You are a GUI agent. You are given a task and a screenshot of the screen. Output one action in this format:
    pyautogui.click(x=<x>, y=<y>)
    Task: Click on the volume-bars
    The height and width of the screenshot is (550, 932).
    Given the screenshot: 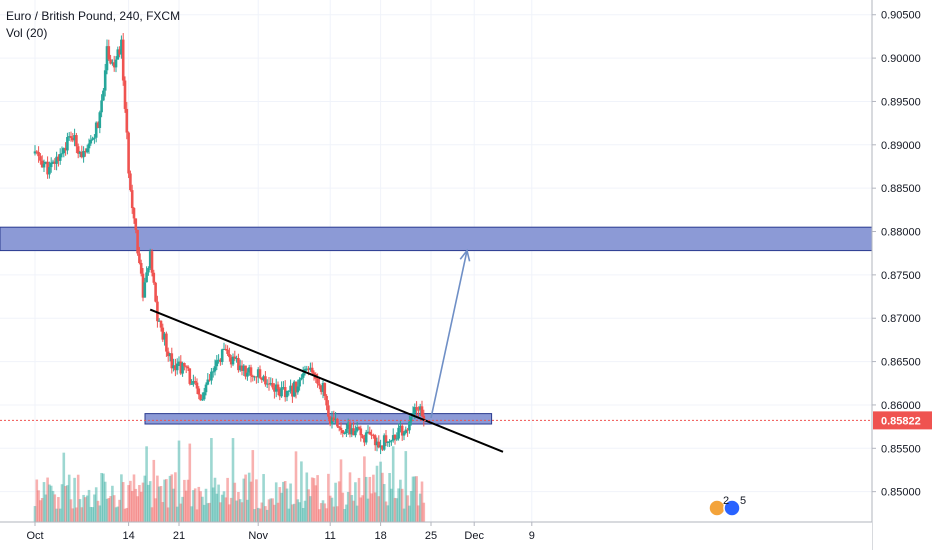 What is the action you would take?
    pyautogui.click(x=229, y=480)
    